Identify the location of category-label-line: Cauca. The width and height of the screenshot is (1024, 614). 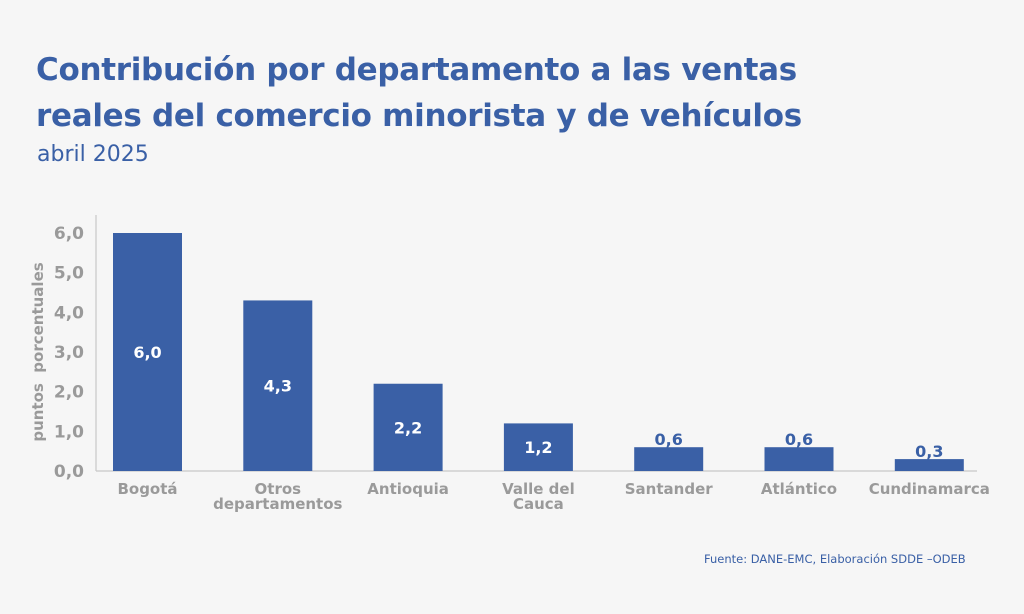
(538, 504).